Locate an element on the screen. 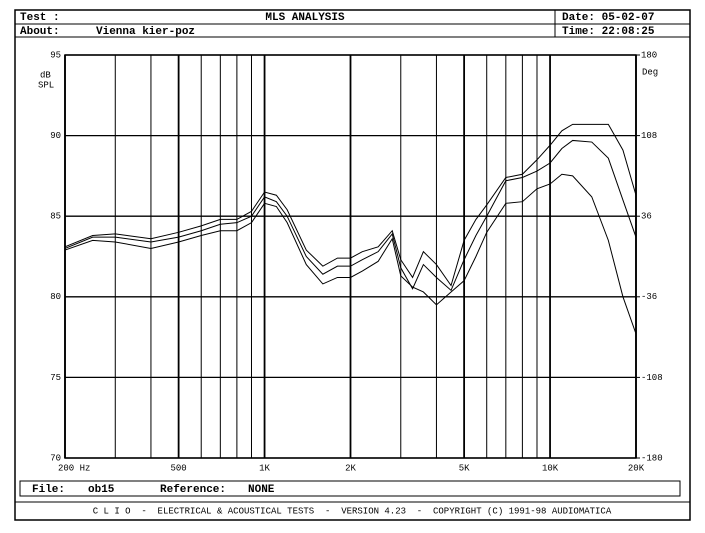 The width and height of the screenshot is (705, 533). y-tick-label: 95 is located at coordinates (55, 55).